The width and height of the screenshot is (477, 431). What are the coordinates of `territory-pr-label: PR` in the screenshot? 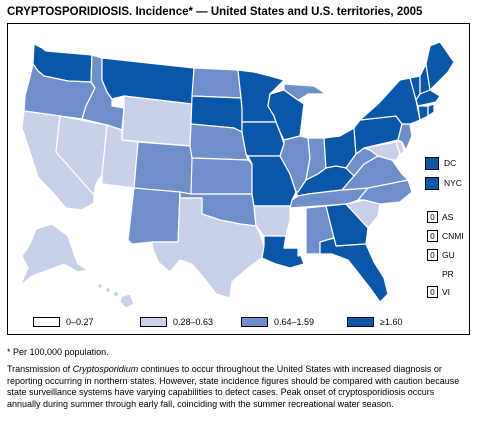 It's located at (448, 274).